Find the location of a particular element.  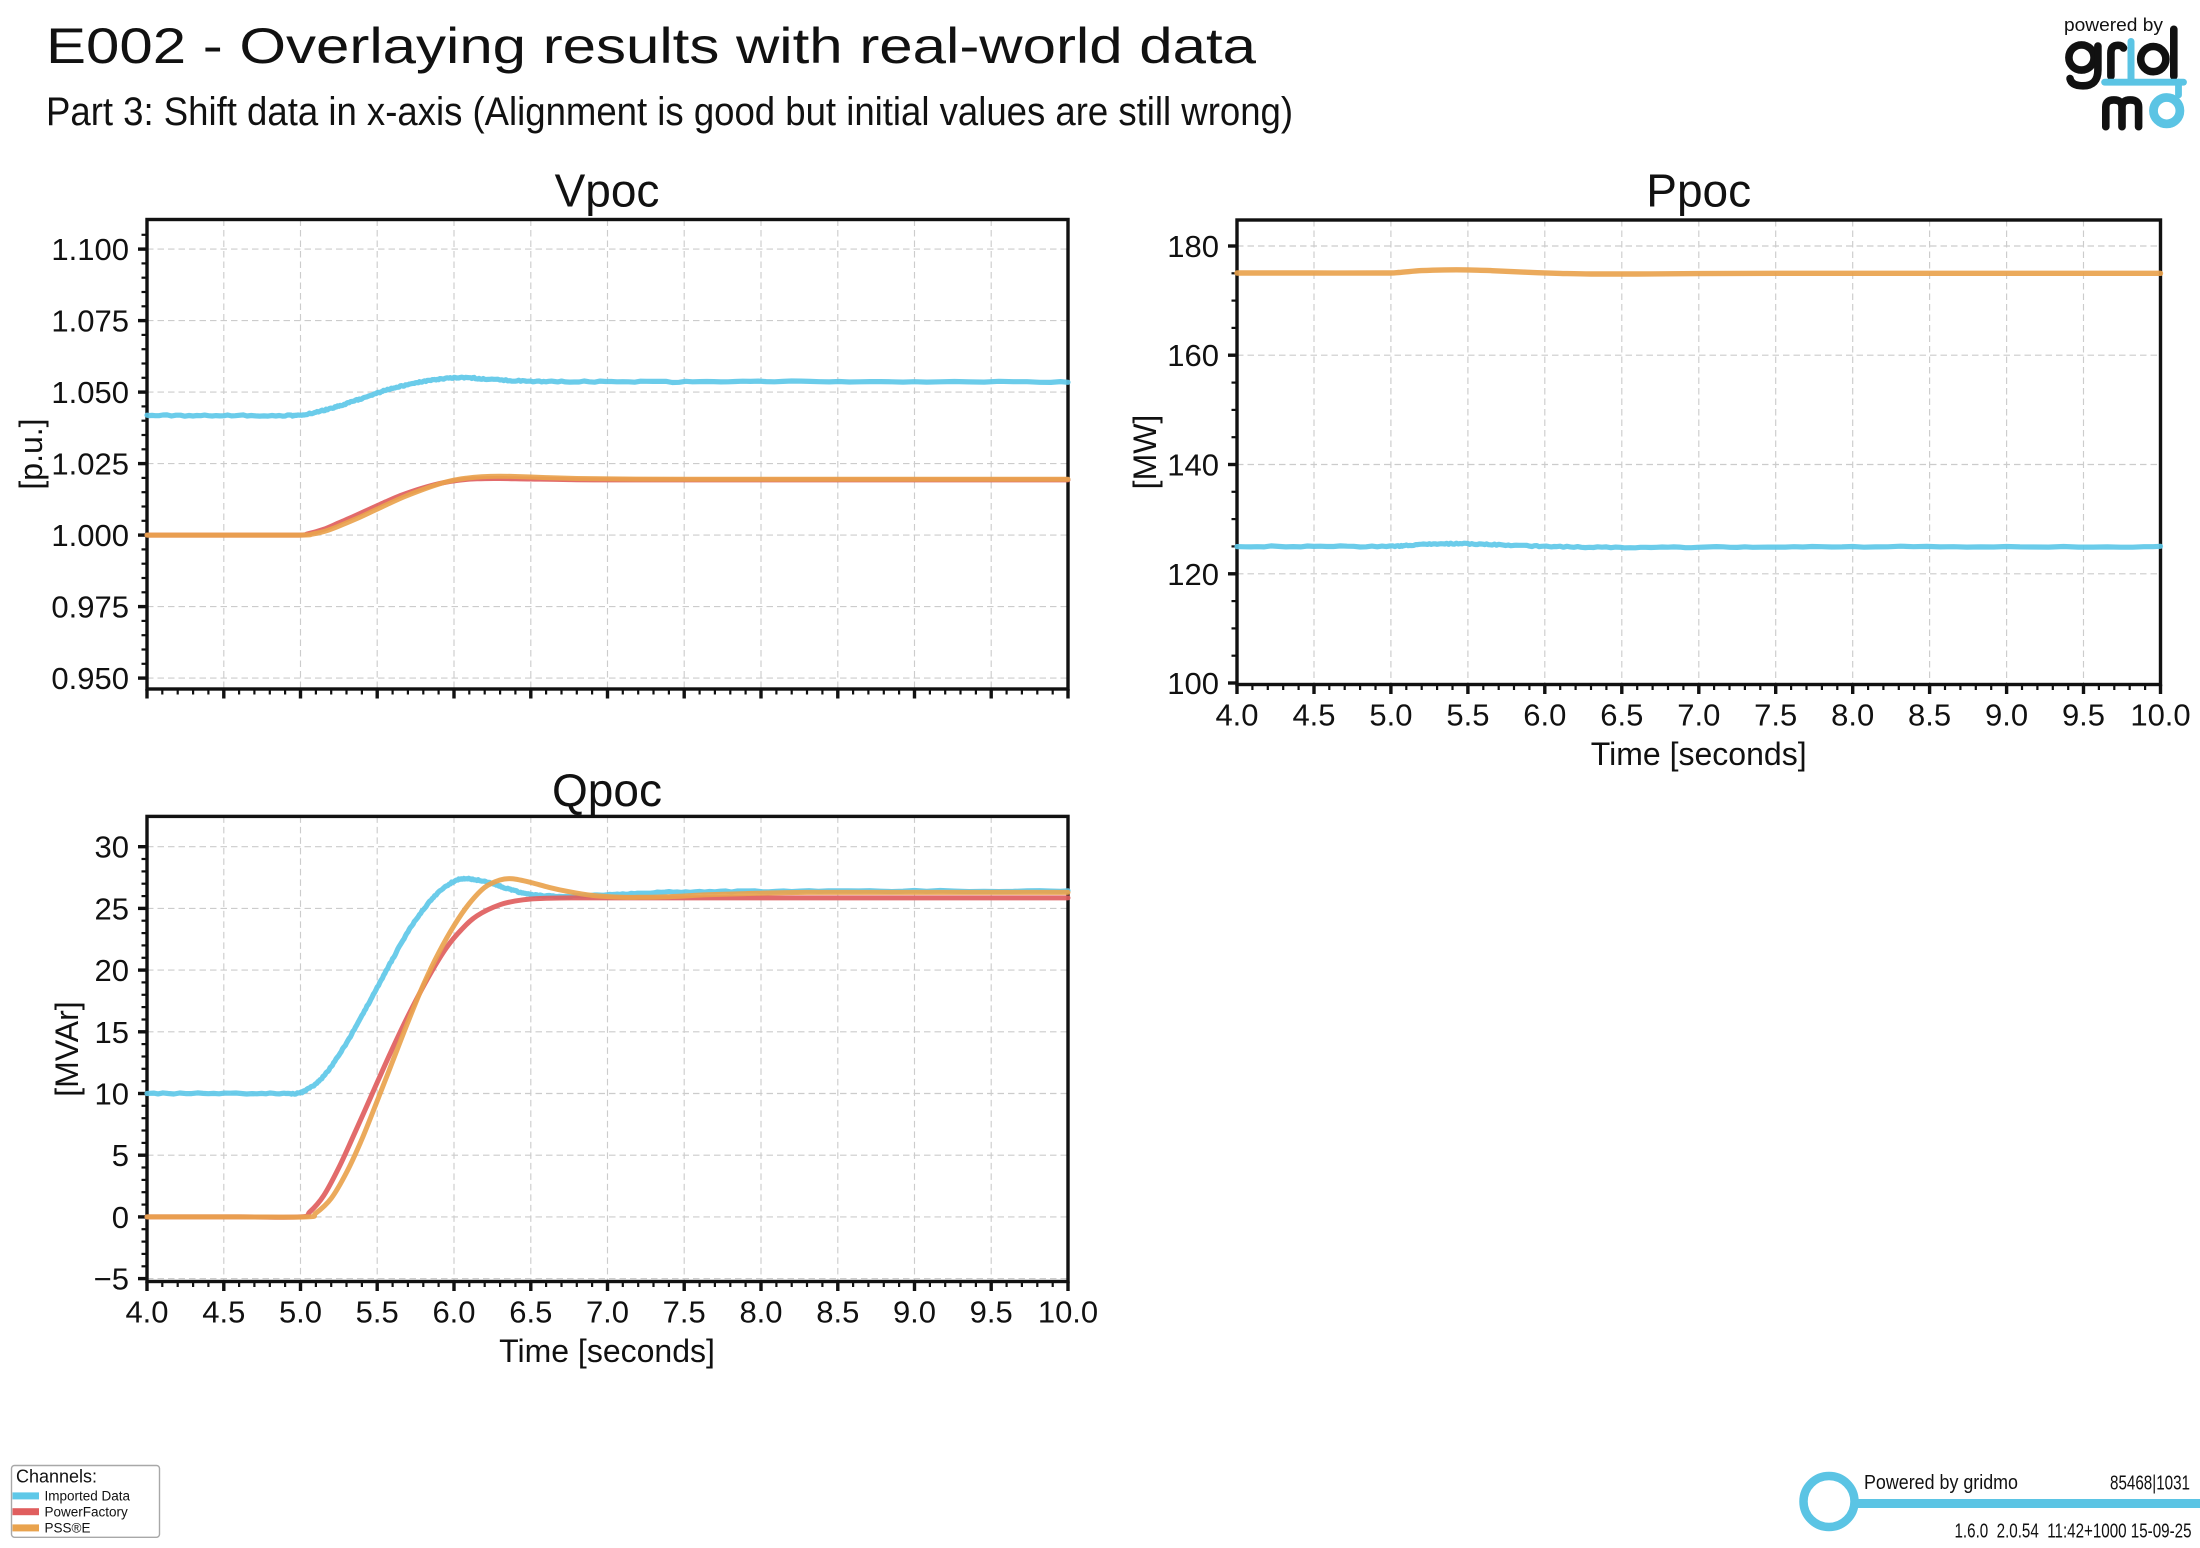

svg-text: 1.025 is located at coordinates (90, 464).